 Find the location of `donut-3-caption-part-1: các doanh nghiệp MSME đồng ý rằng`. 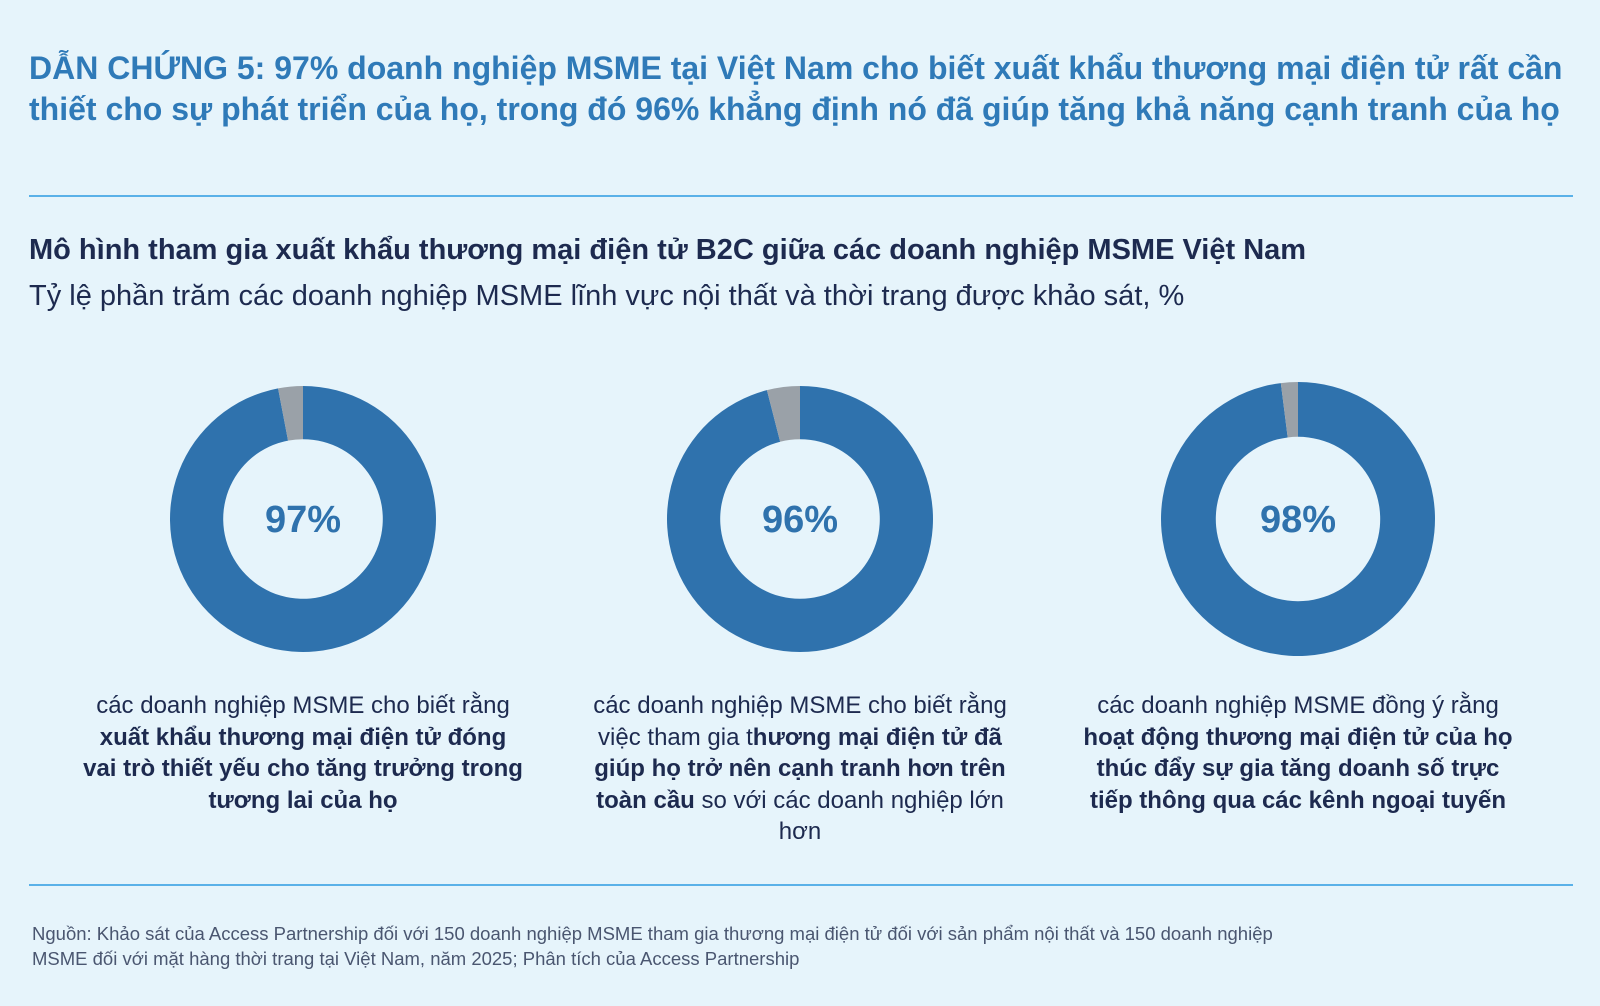

donut-3-caption-part-1: các doanh nghiệp MSME đồng ý rằng is located at coordinates (1298, 705).